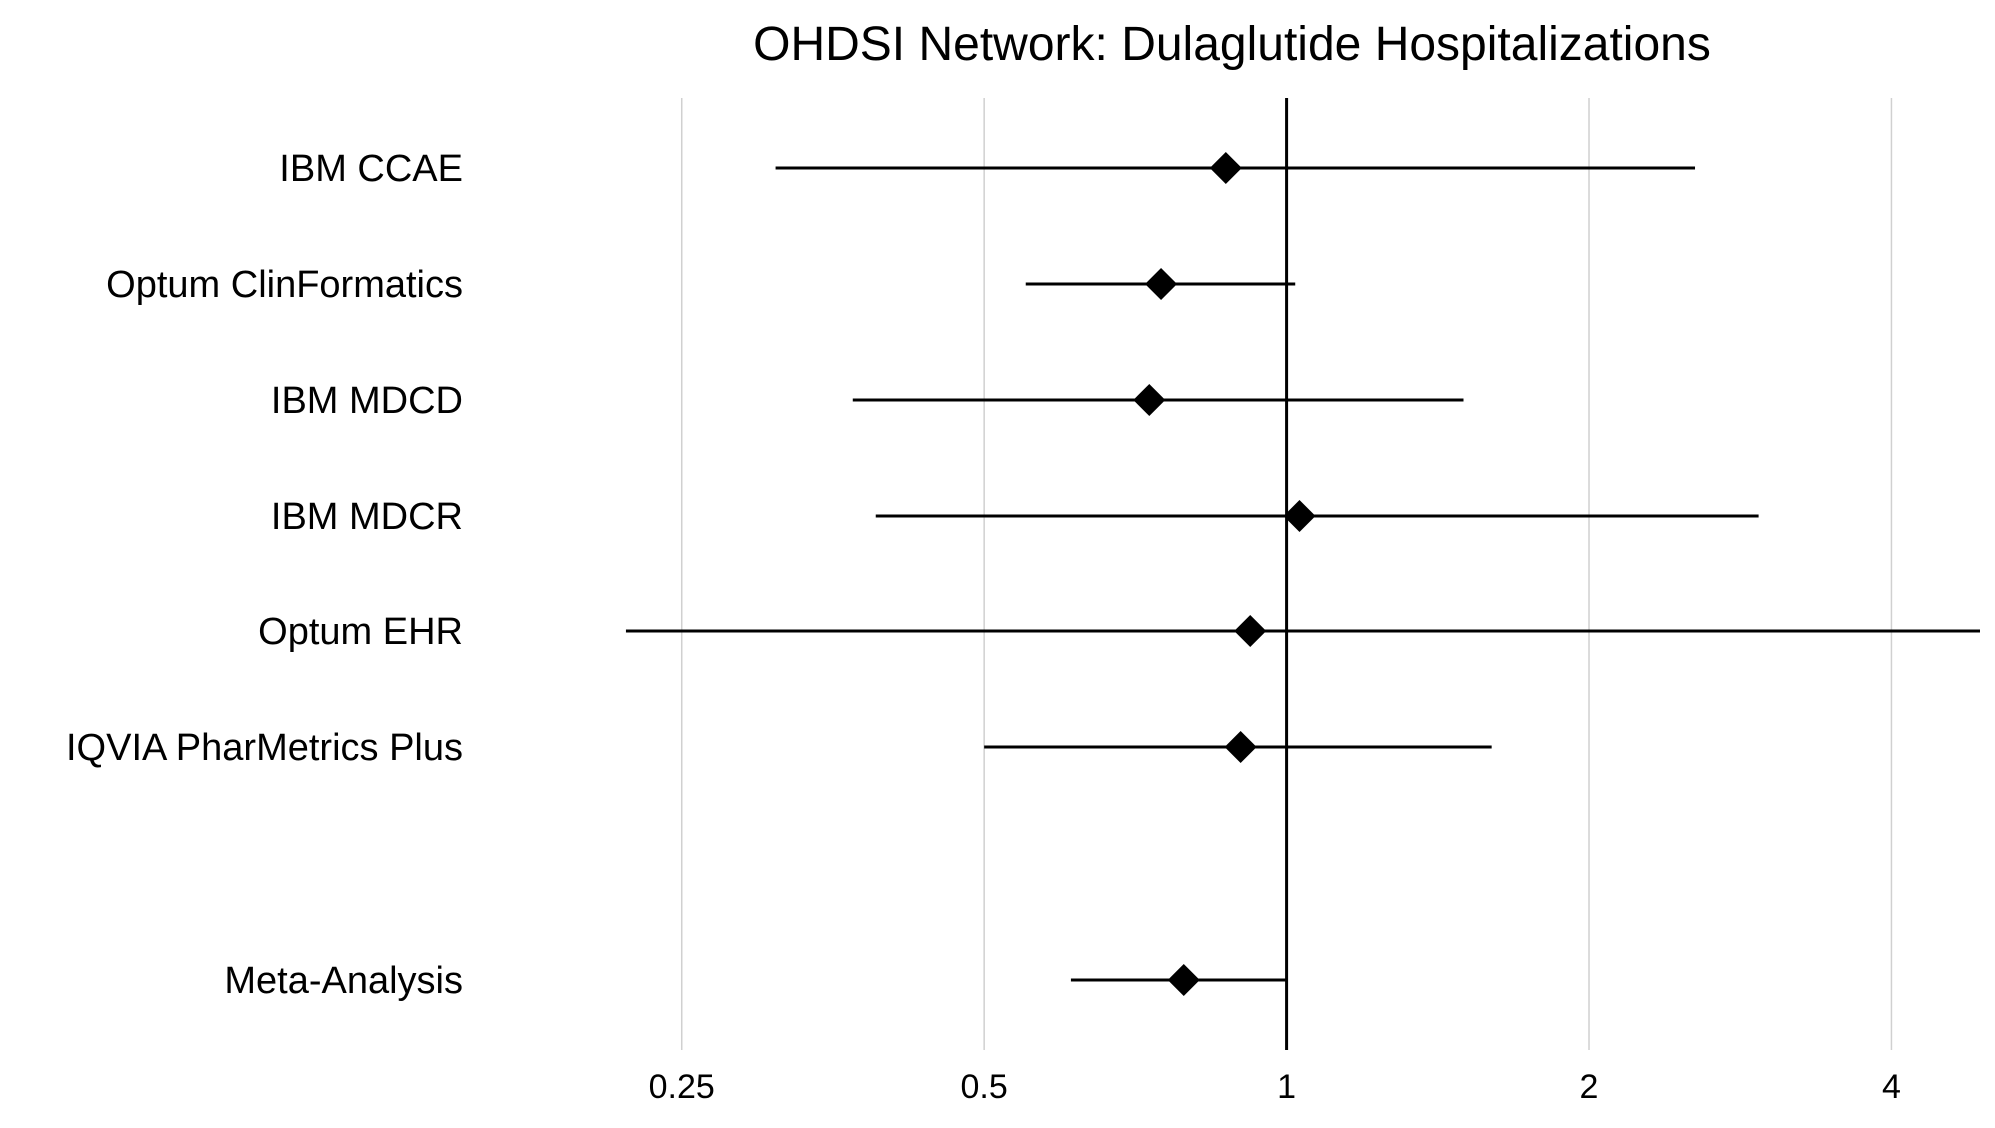 The width and height of the screenshot is (1995, 1128). I want to click on forest-row: IQVIA PharMetrics Plus, so click(779, 748).